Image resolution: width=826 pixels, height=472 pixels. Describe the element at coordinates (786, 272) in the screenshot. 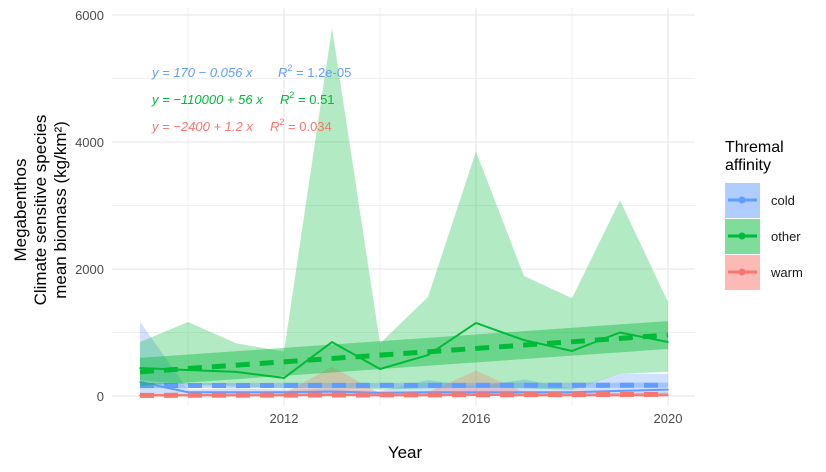

I see `legend-label: warm` at that location.